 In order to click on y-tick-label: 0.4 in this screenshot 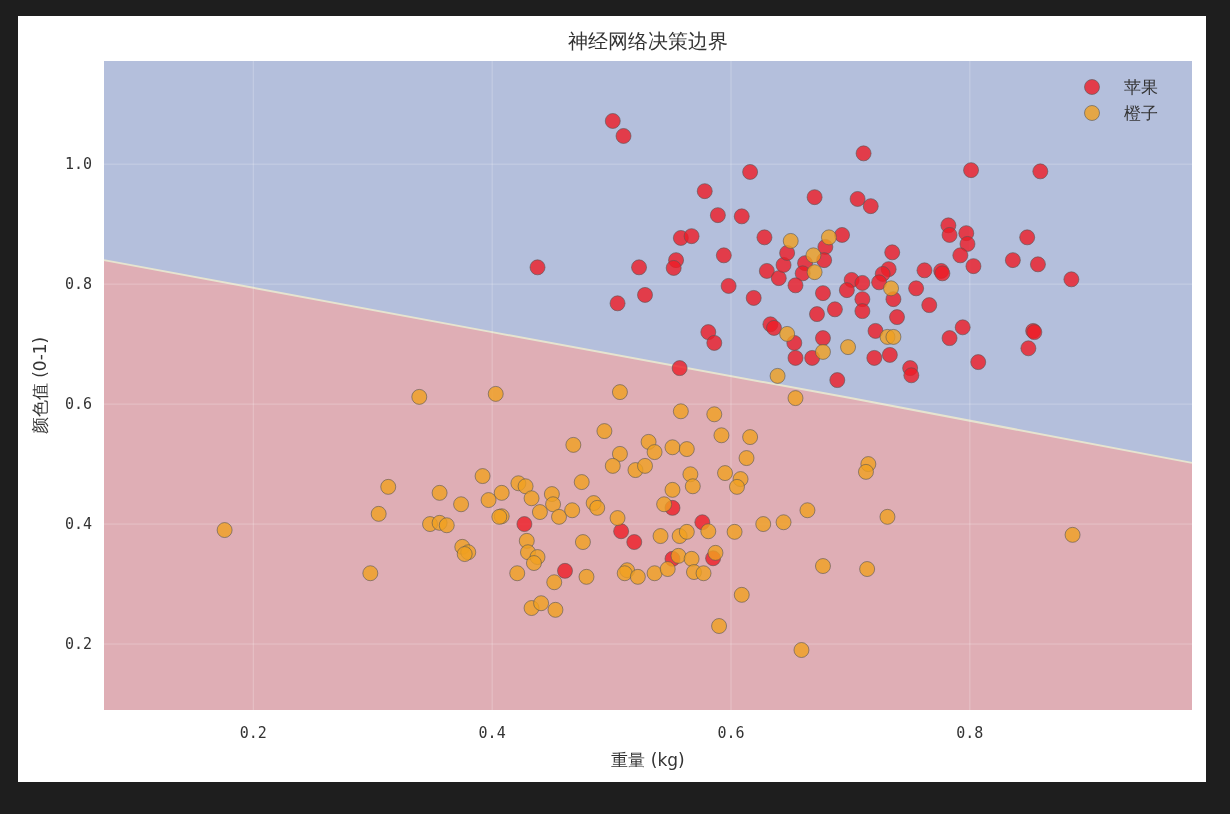, I will do `click(78, 524)`.